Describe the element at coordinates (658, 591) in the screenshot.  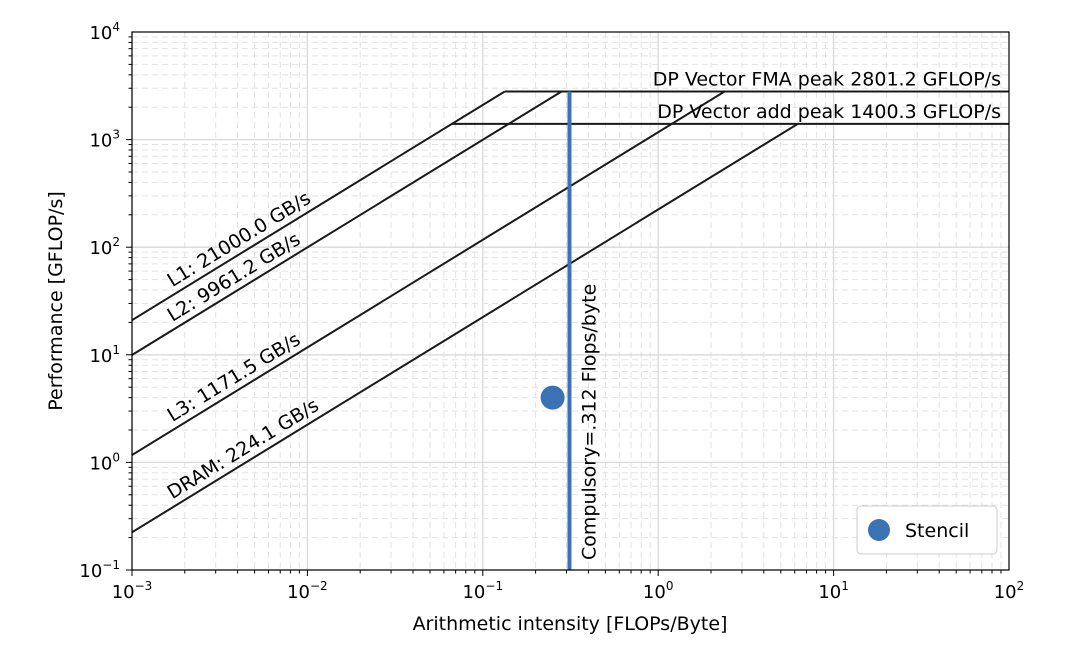
I see `x-tick-label: 10⁰` at that location.